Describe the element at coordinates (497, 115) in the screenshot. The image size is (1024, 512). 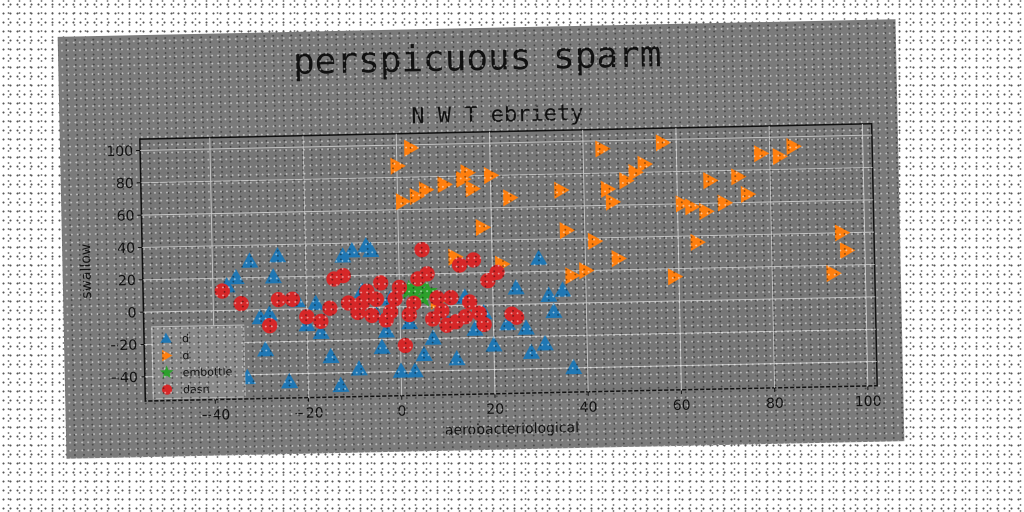
I see `chart-title: N W T ebriety` at that location.